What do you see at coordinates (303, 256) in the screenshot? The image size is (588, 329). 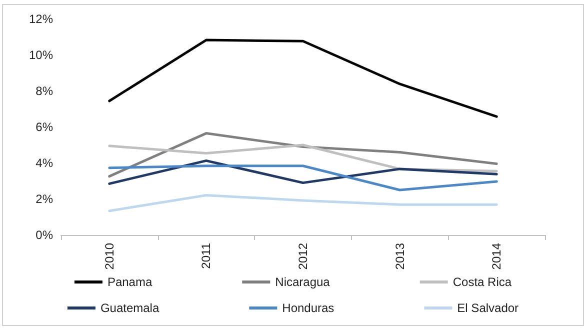 I see `x-tick-label: 2012` at bounding box center [303, 256].